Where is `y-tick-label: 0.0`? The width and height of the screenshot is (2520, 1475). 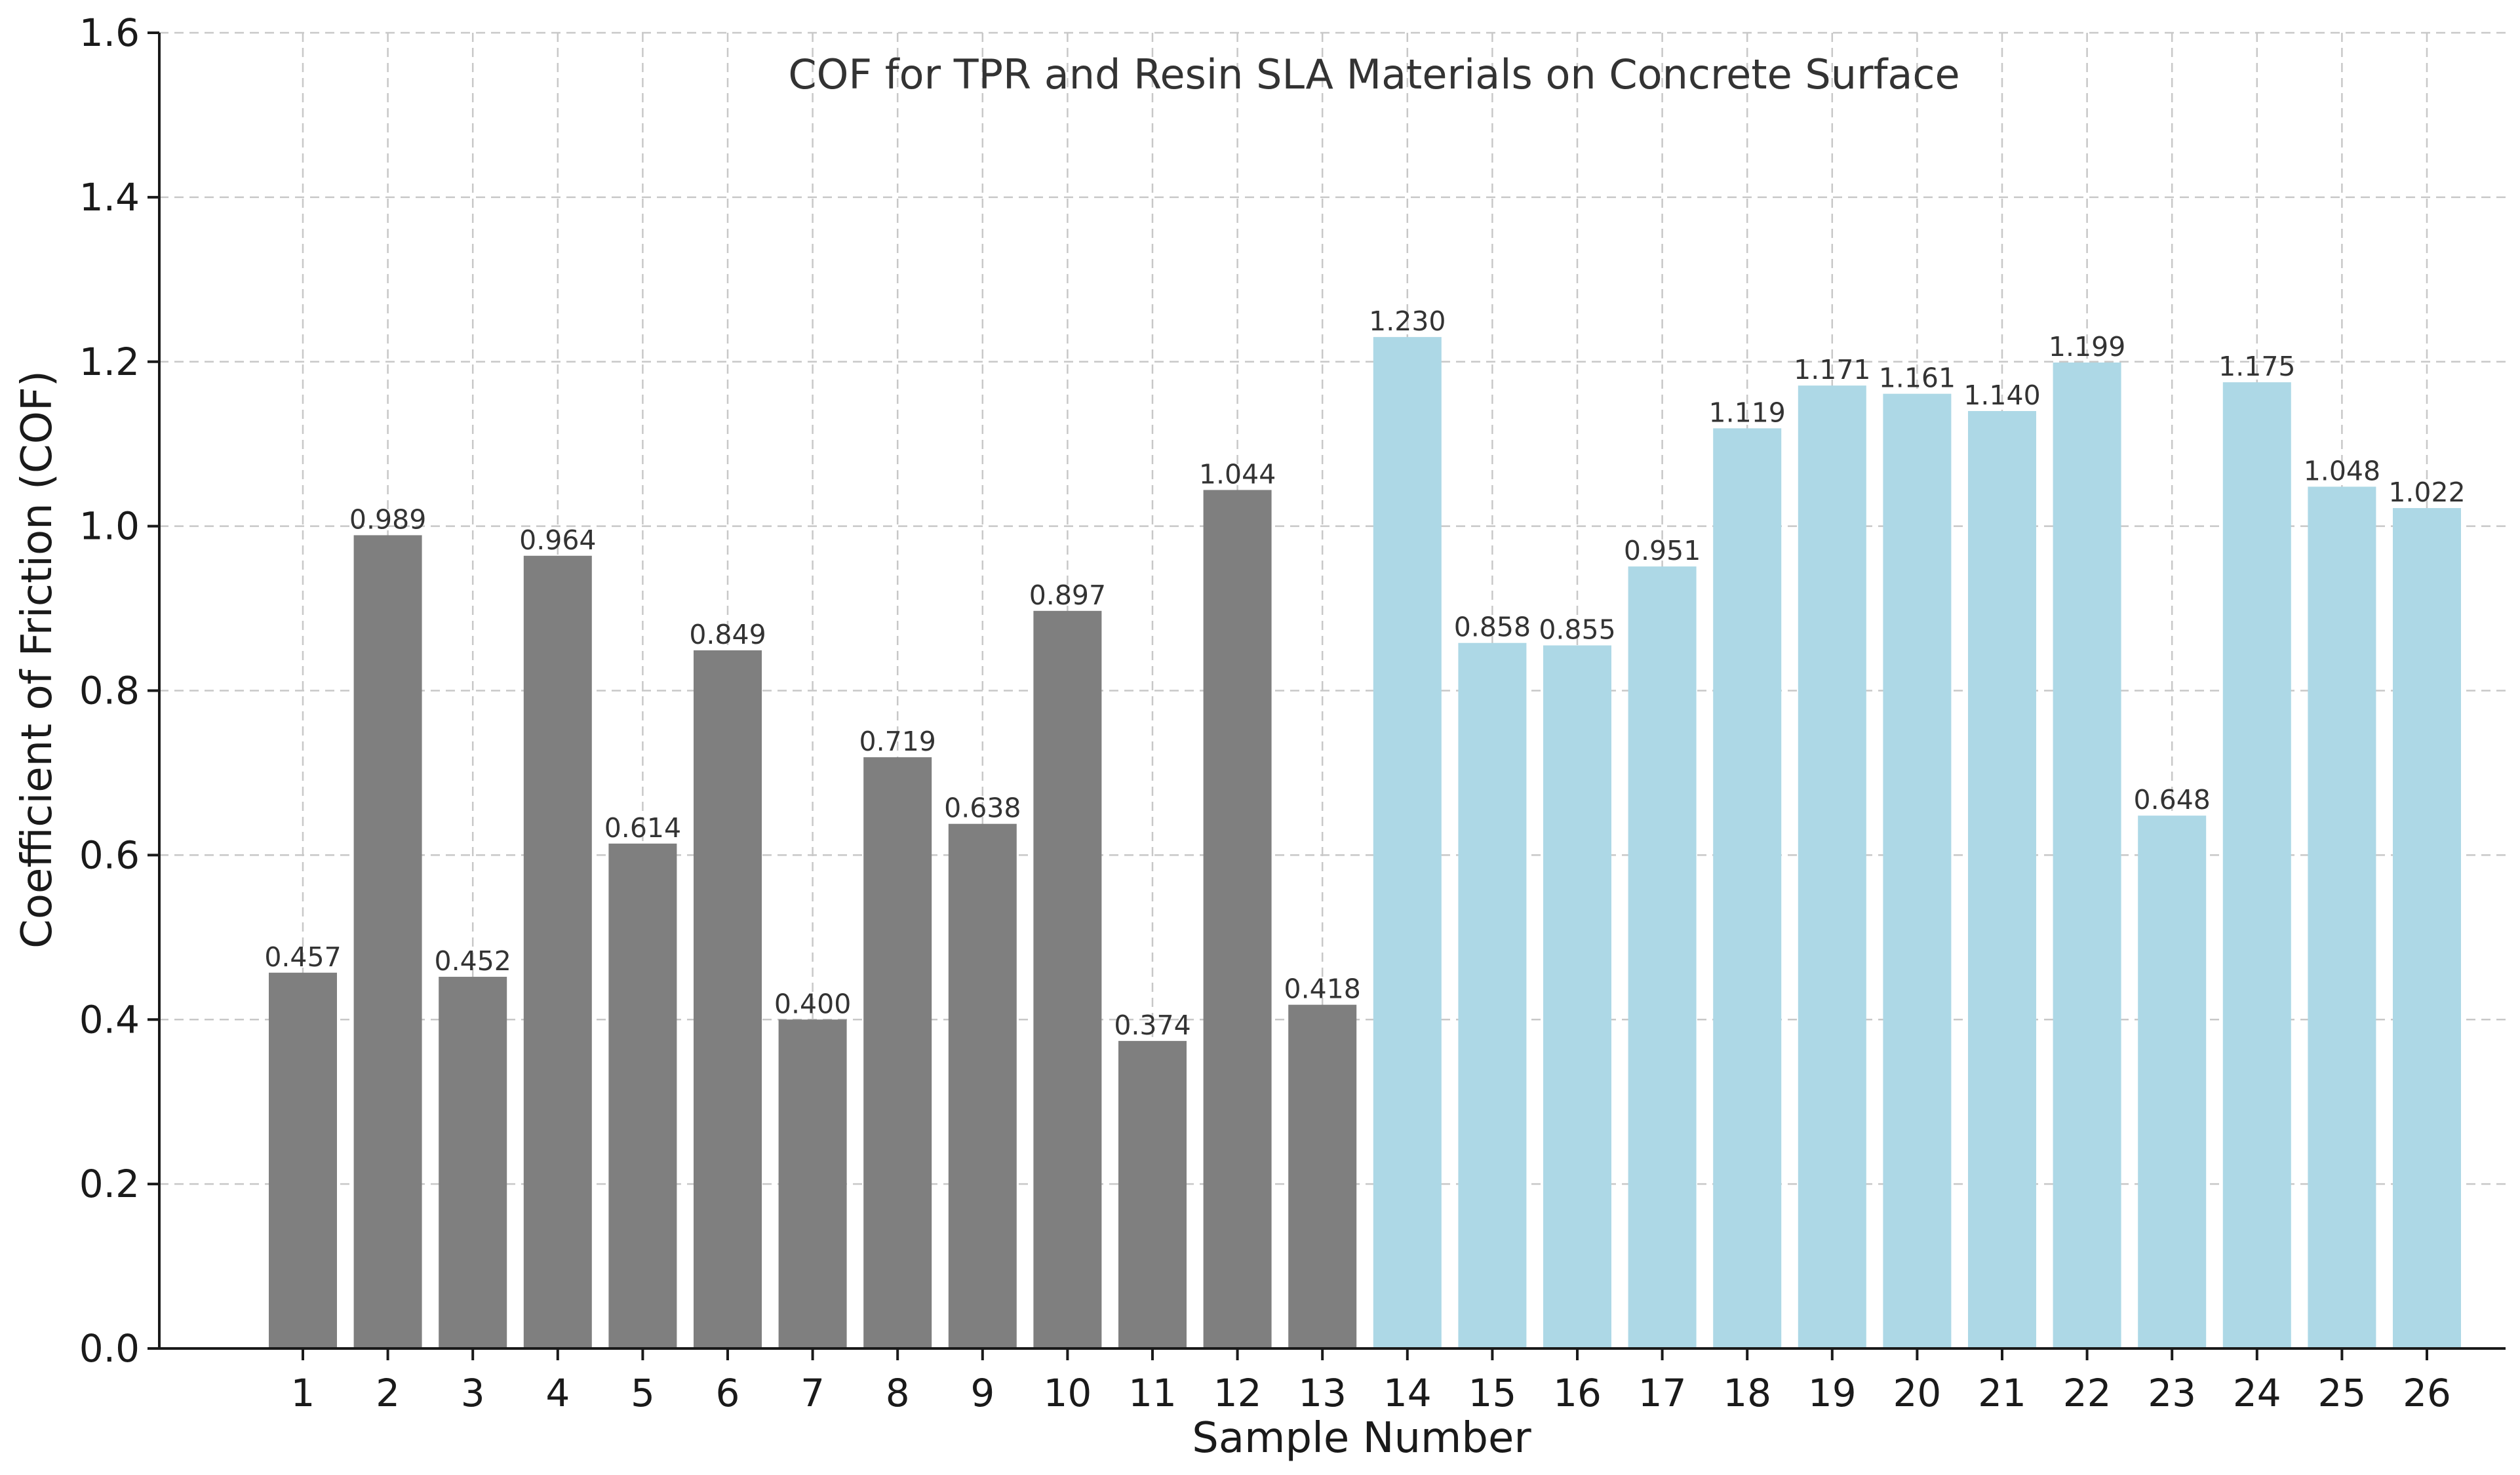
y-tick-label: 0.0 is located at coordinates (109, 1348).